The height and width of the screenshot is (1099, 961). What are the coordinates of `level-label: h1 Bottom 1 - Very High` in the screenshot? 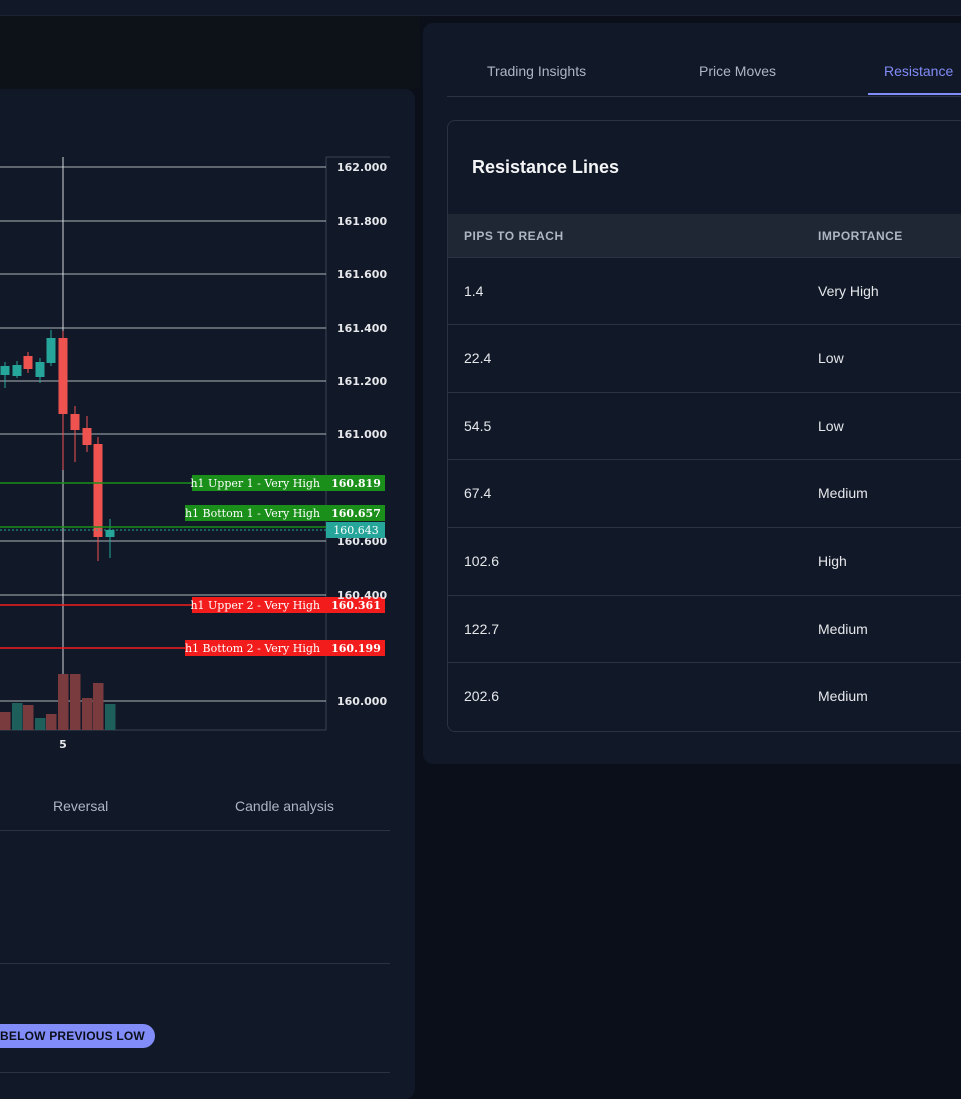 It's located at (252, 513).